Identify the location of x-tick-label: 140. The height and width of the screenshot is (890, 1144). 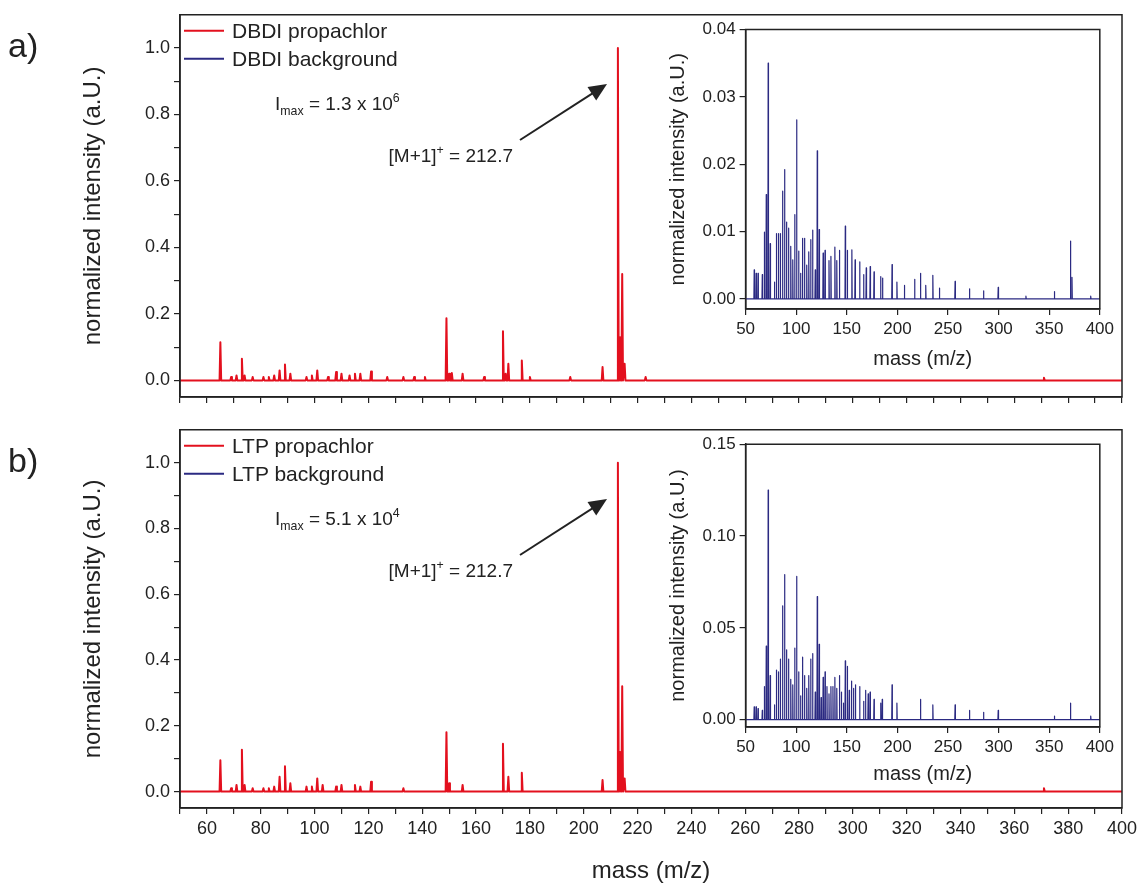
(422, 827).